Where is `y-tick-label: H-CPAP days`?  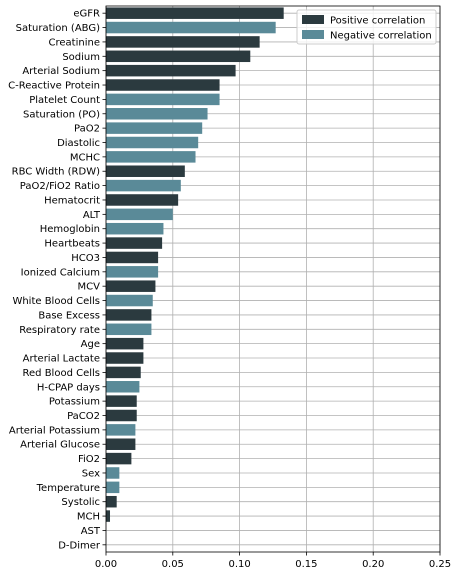
y-tick-label: H-CPAP days is located at coordinates (68, 387).